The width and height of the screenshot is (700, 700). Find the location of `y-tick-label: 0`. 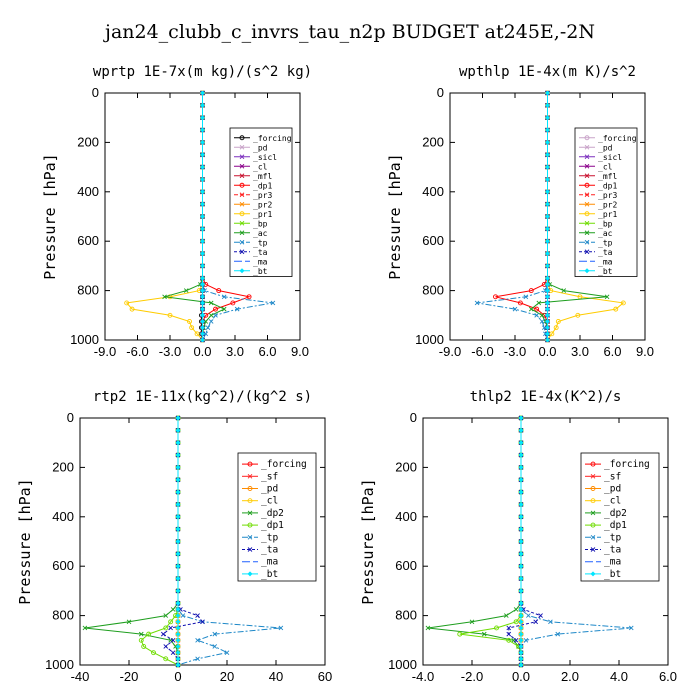

y-tick-label: 0 is located at coordinates (440, 92).